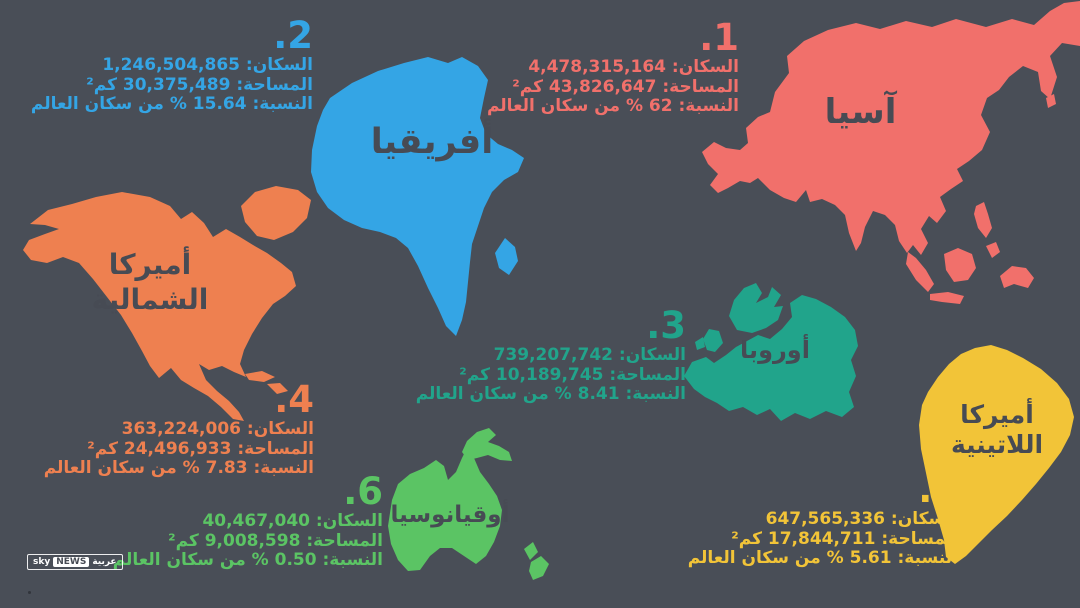 The image size is (1080, 608). I want to click on north-america-area-line: المساحة: 24,496,933 كم², so click(200, 448).